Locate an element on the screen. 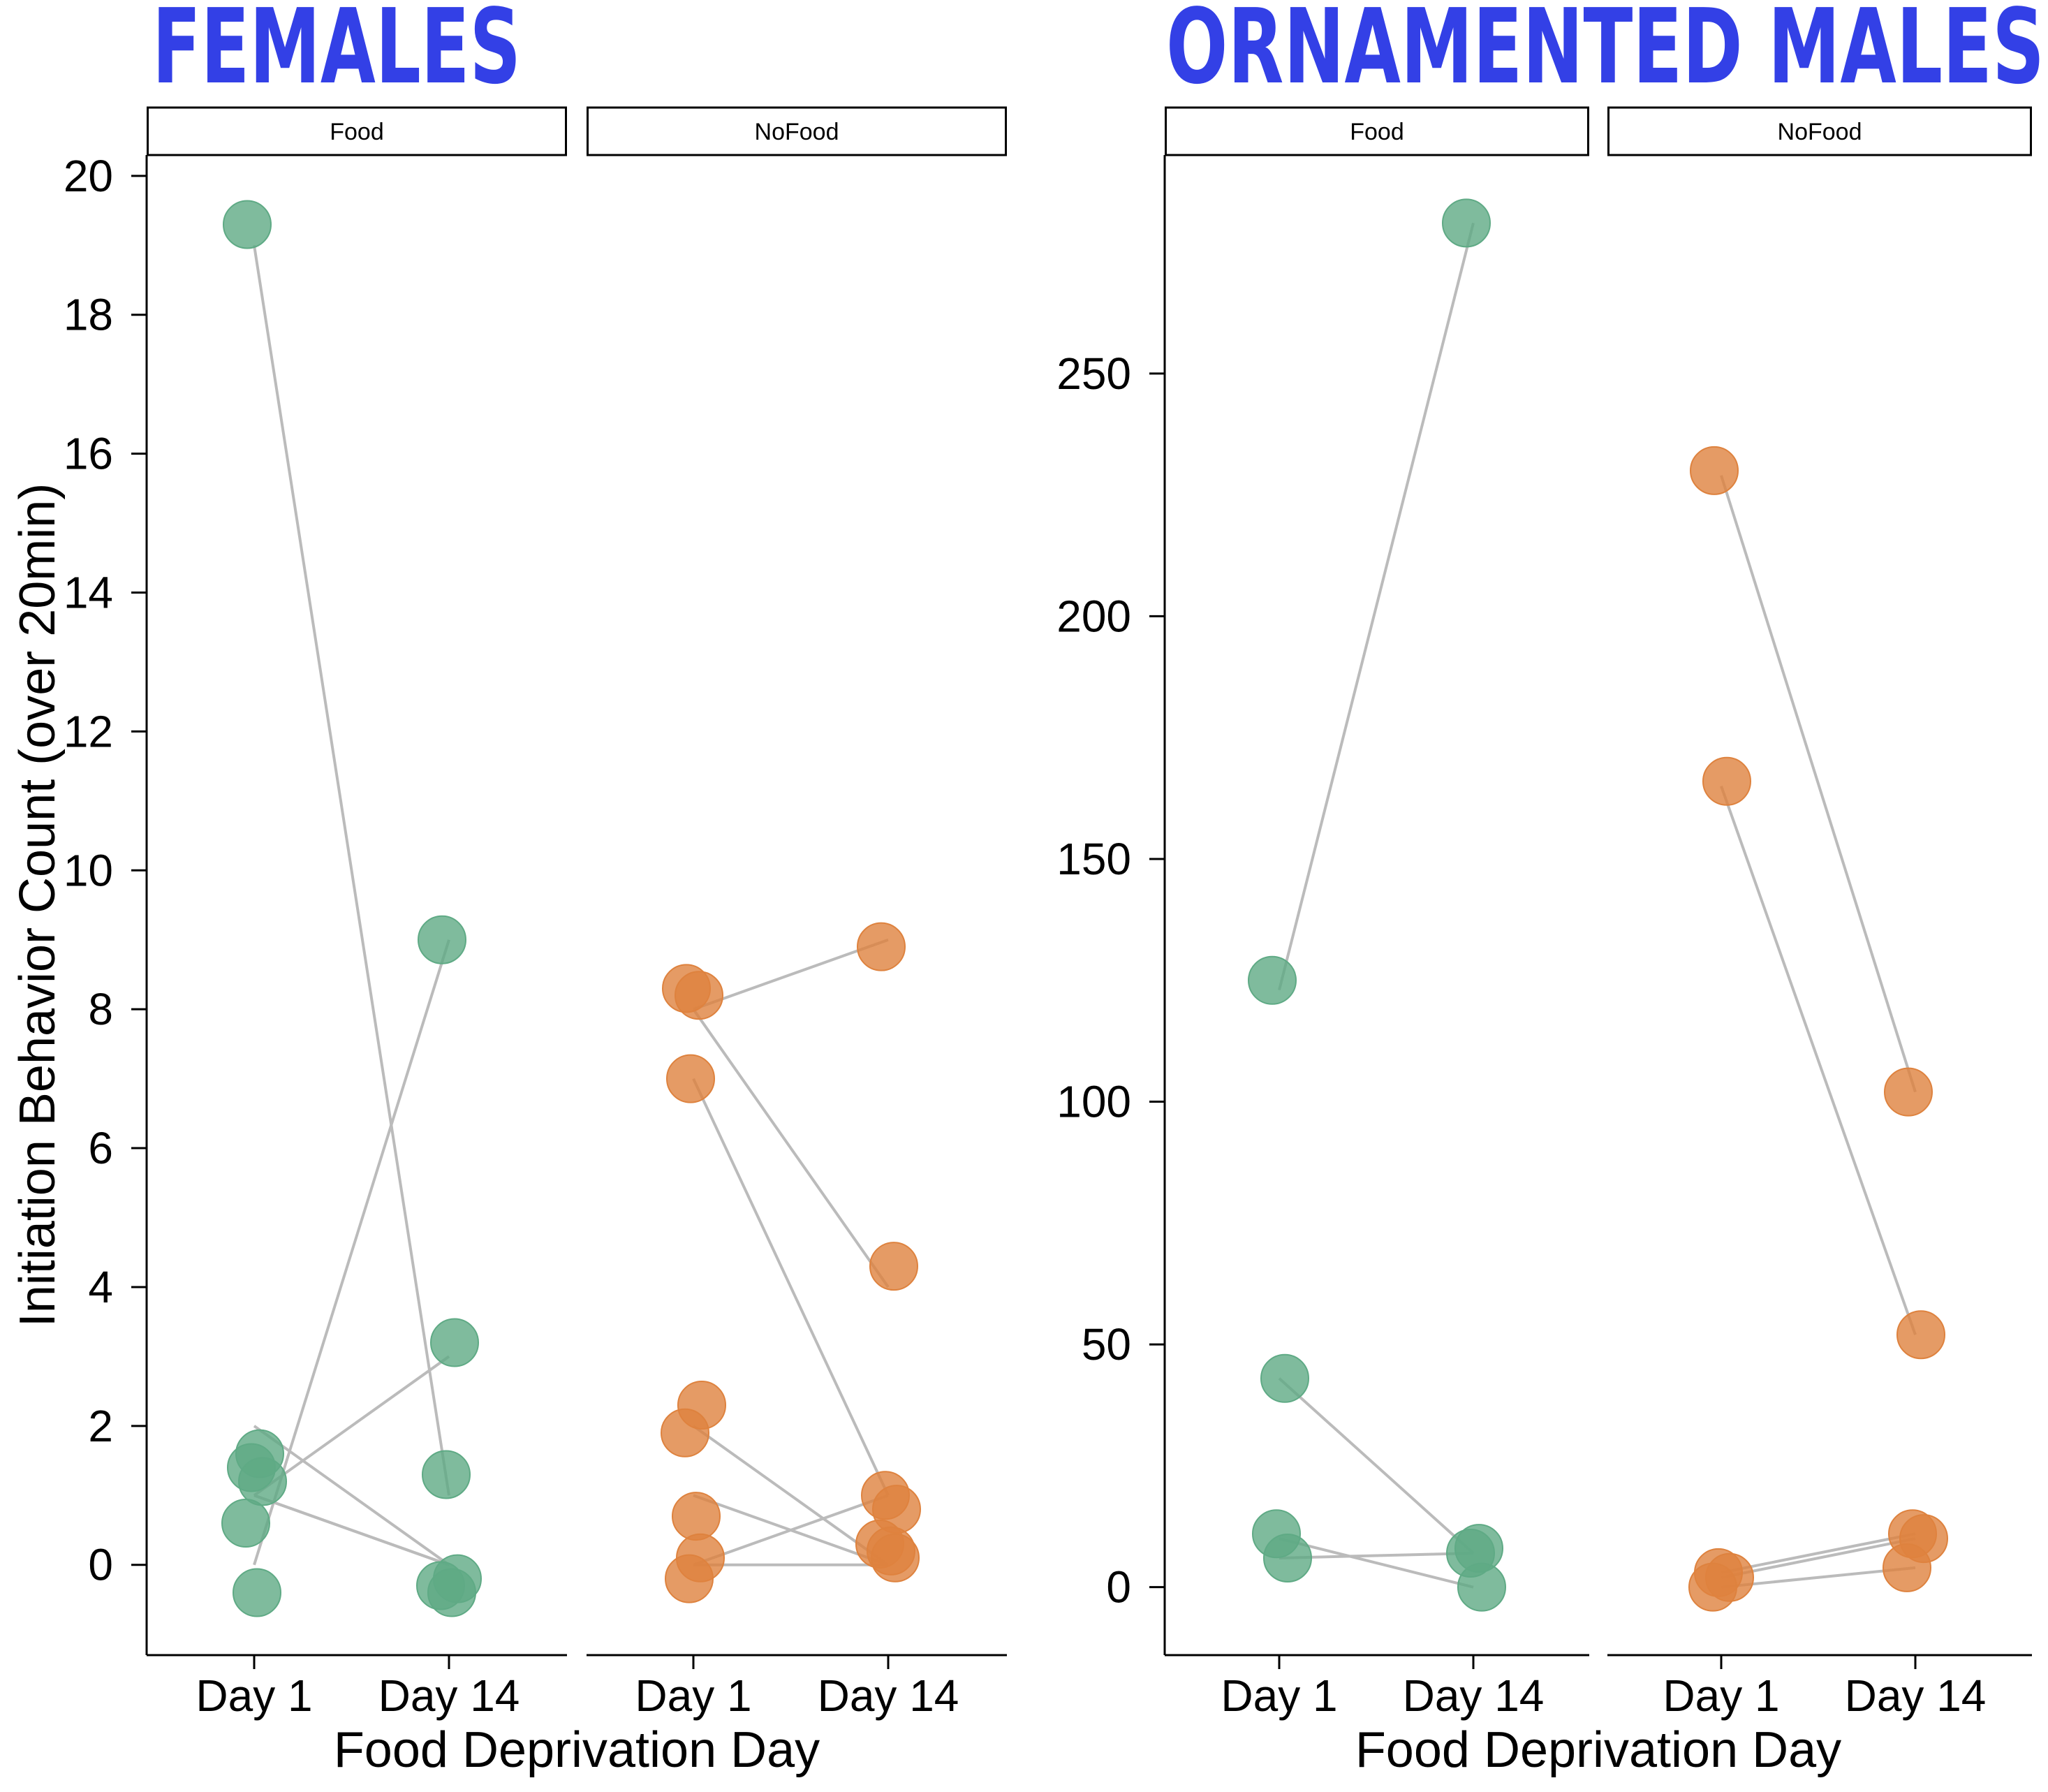 The height and width of the screenshot is (1792, 2048). y-tick-label: 4 is located at coordinates (100, 1287).